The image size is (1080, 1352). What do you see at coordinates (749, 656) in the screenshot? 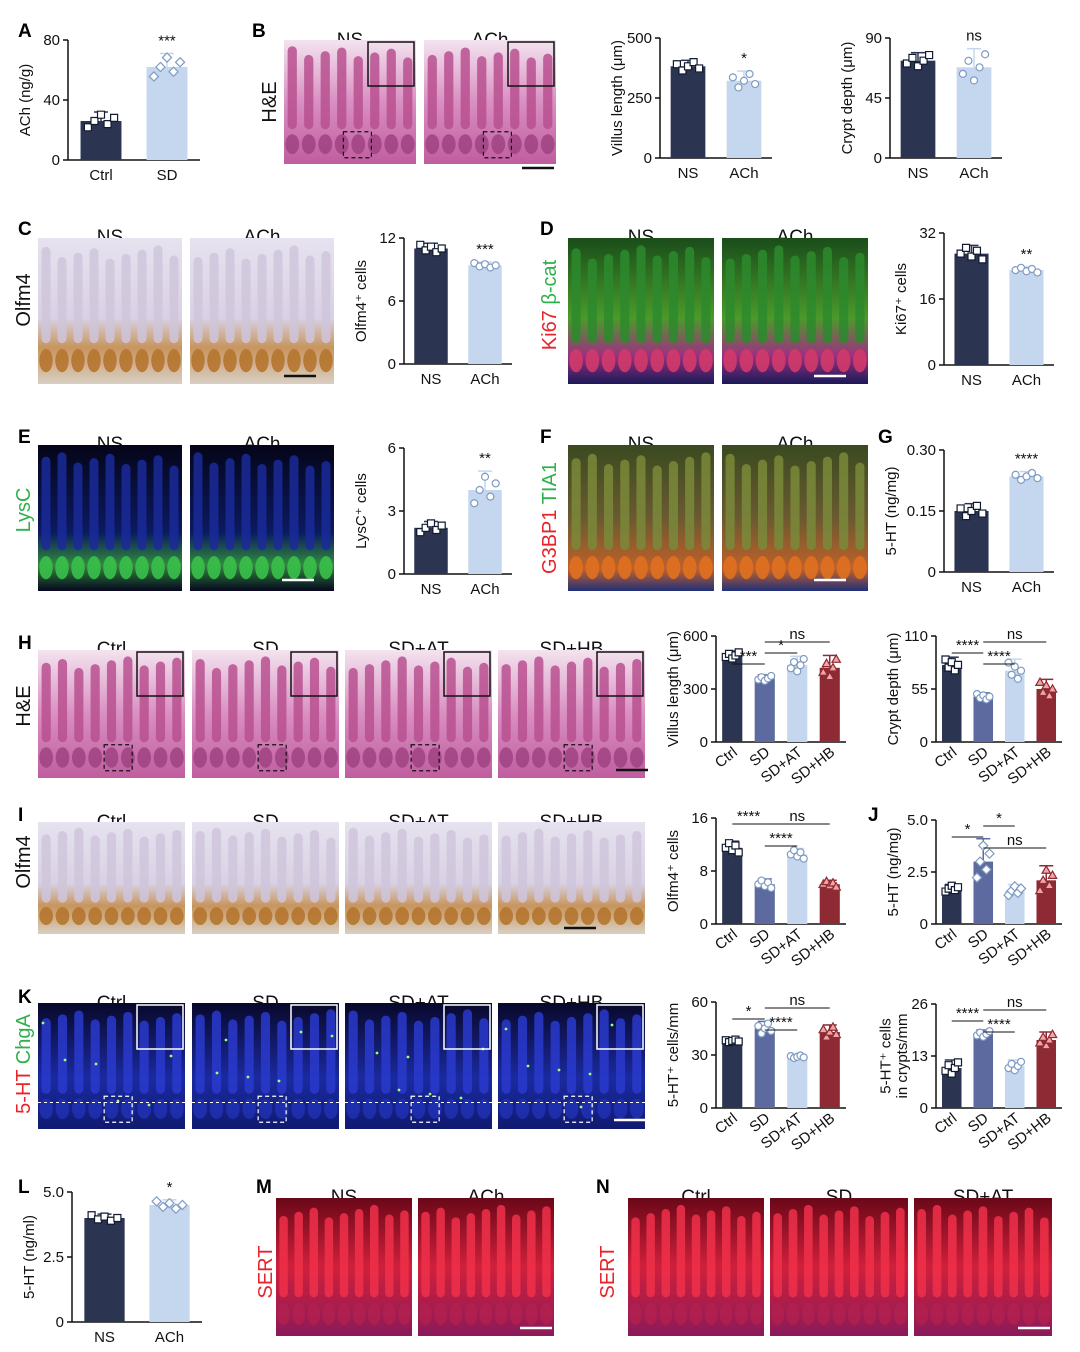
I see `significance-label: ***` at bounding box center [749, 656].